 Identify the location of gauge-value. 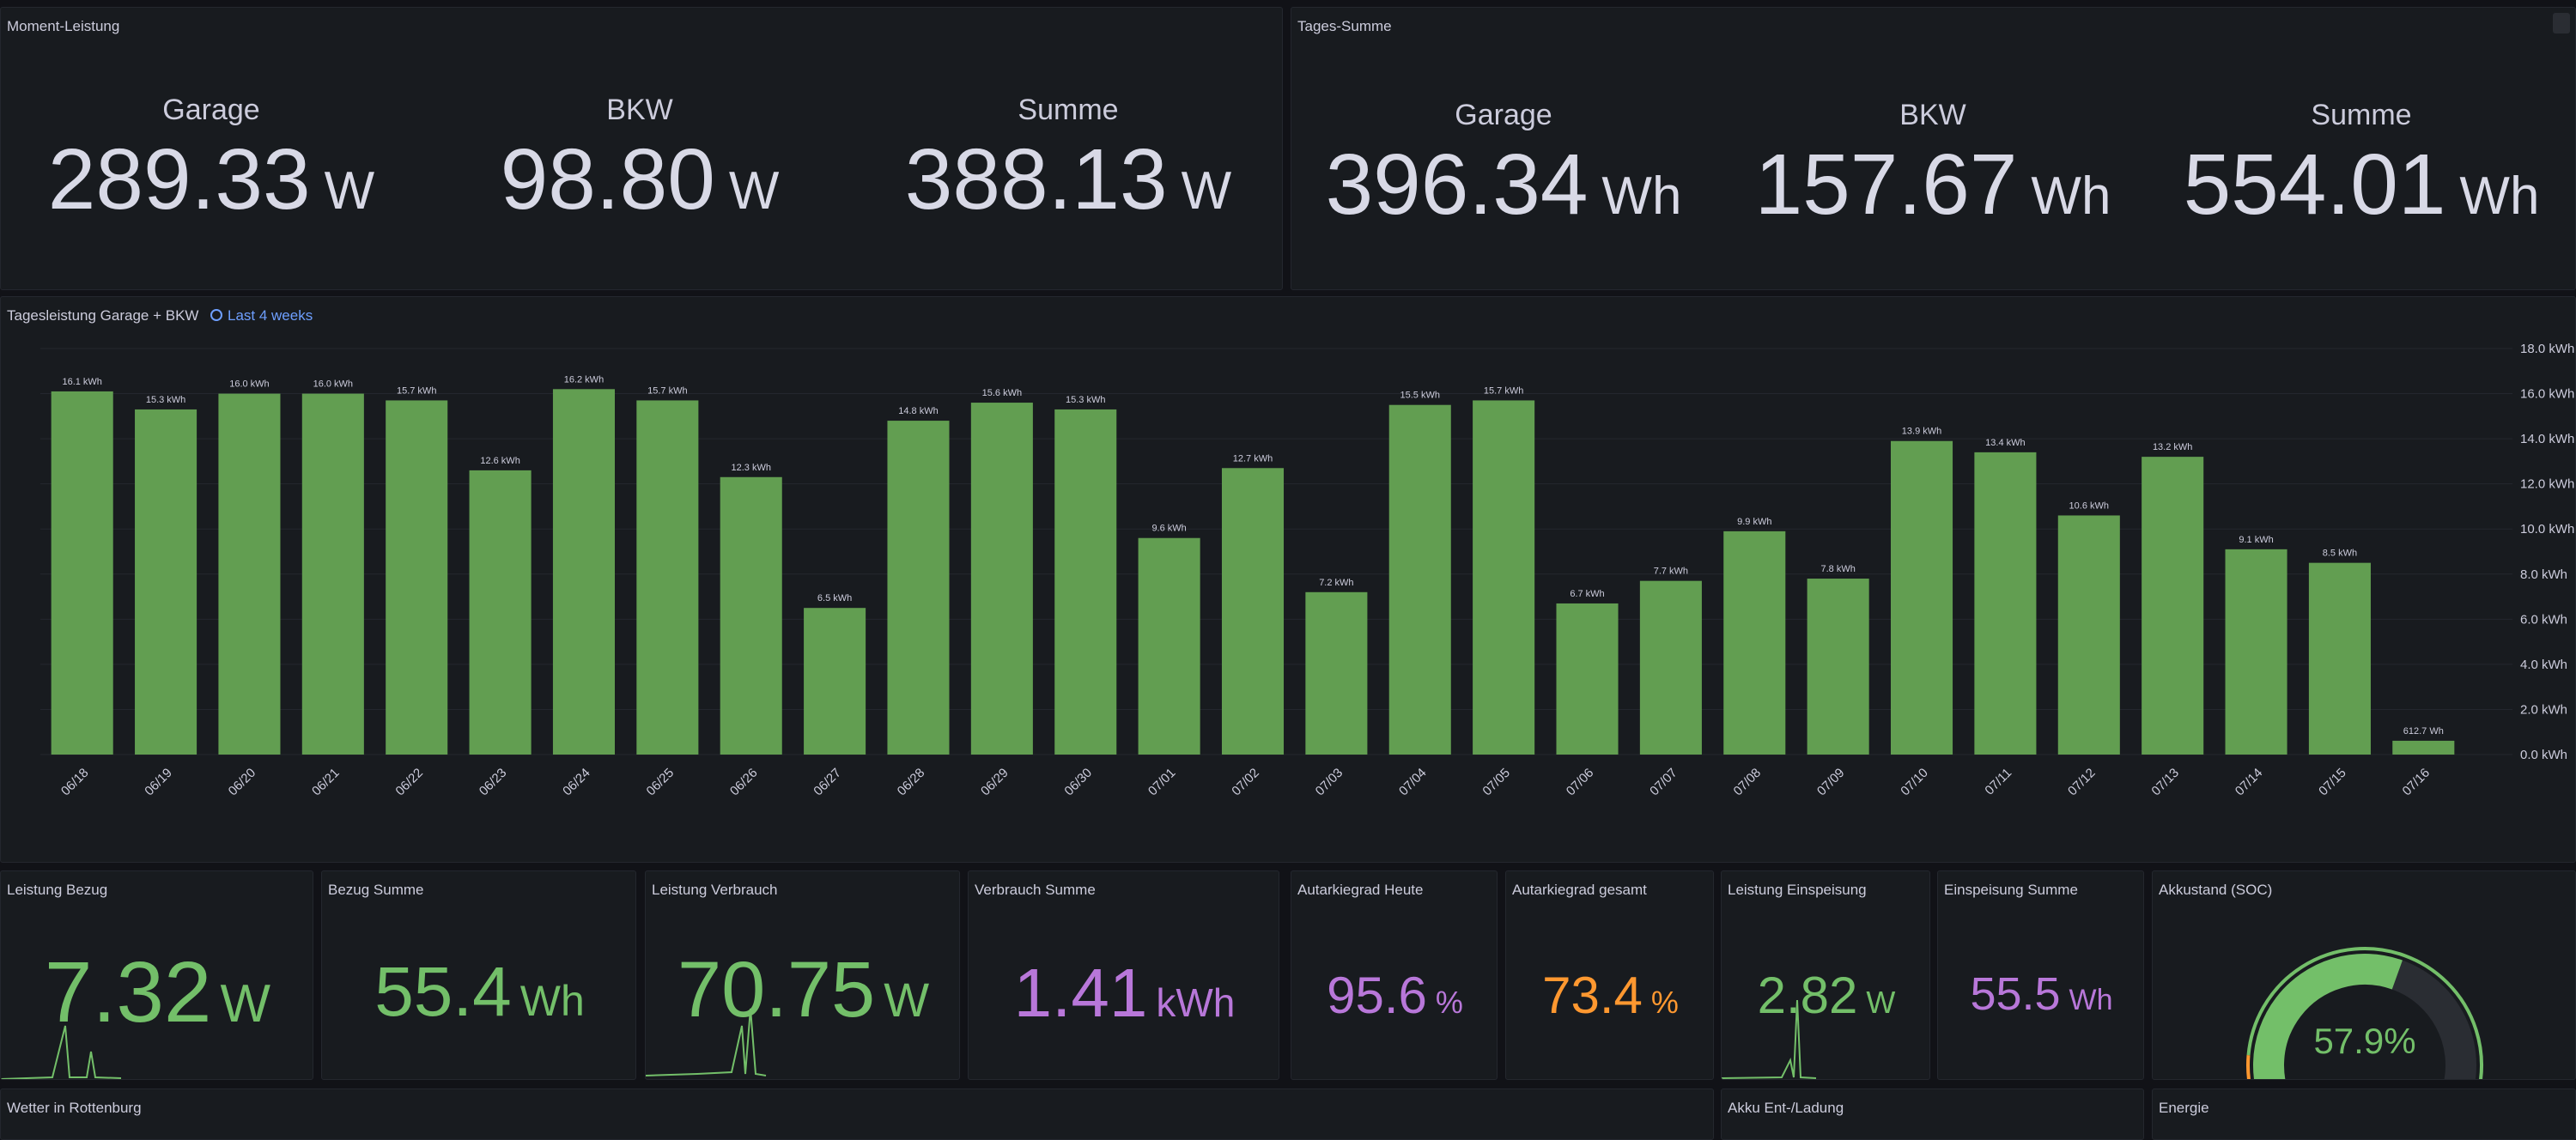
(2328, 1017).